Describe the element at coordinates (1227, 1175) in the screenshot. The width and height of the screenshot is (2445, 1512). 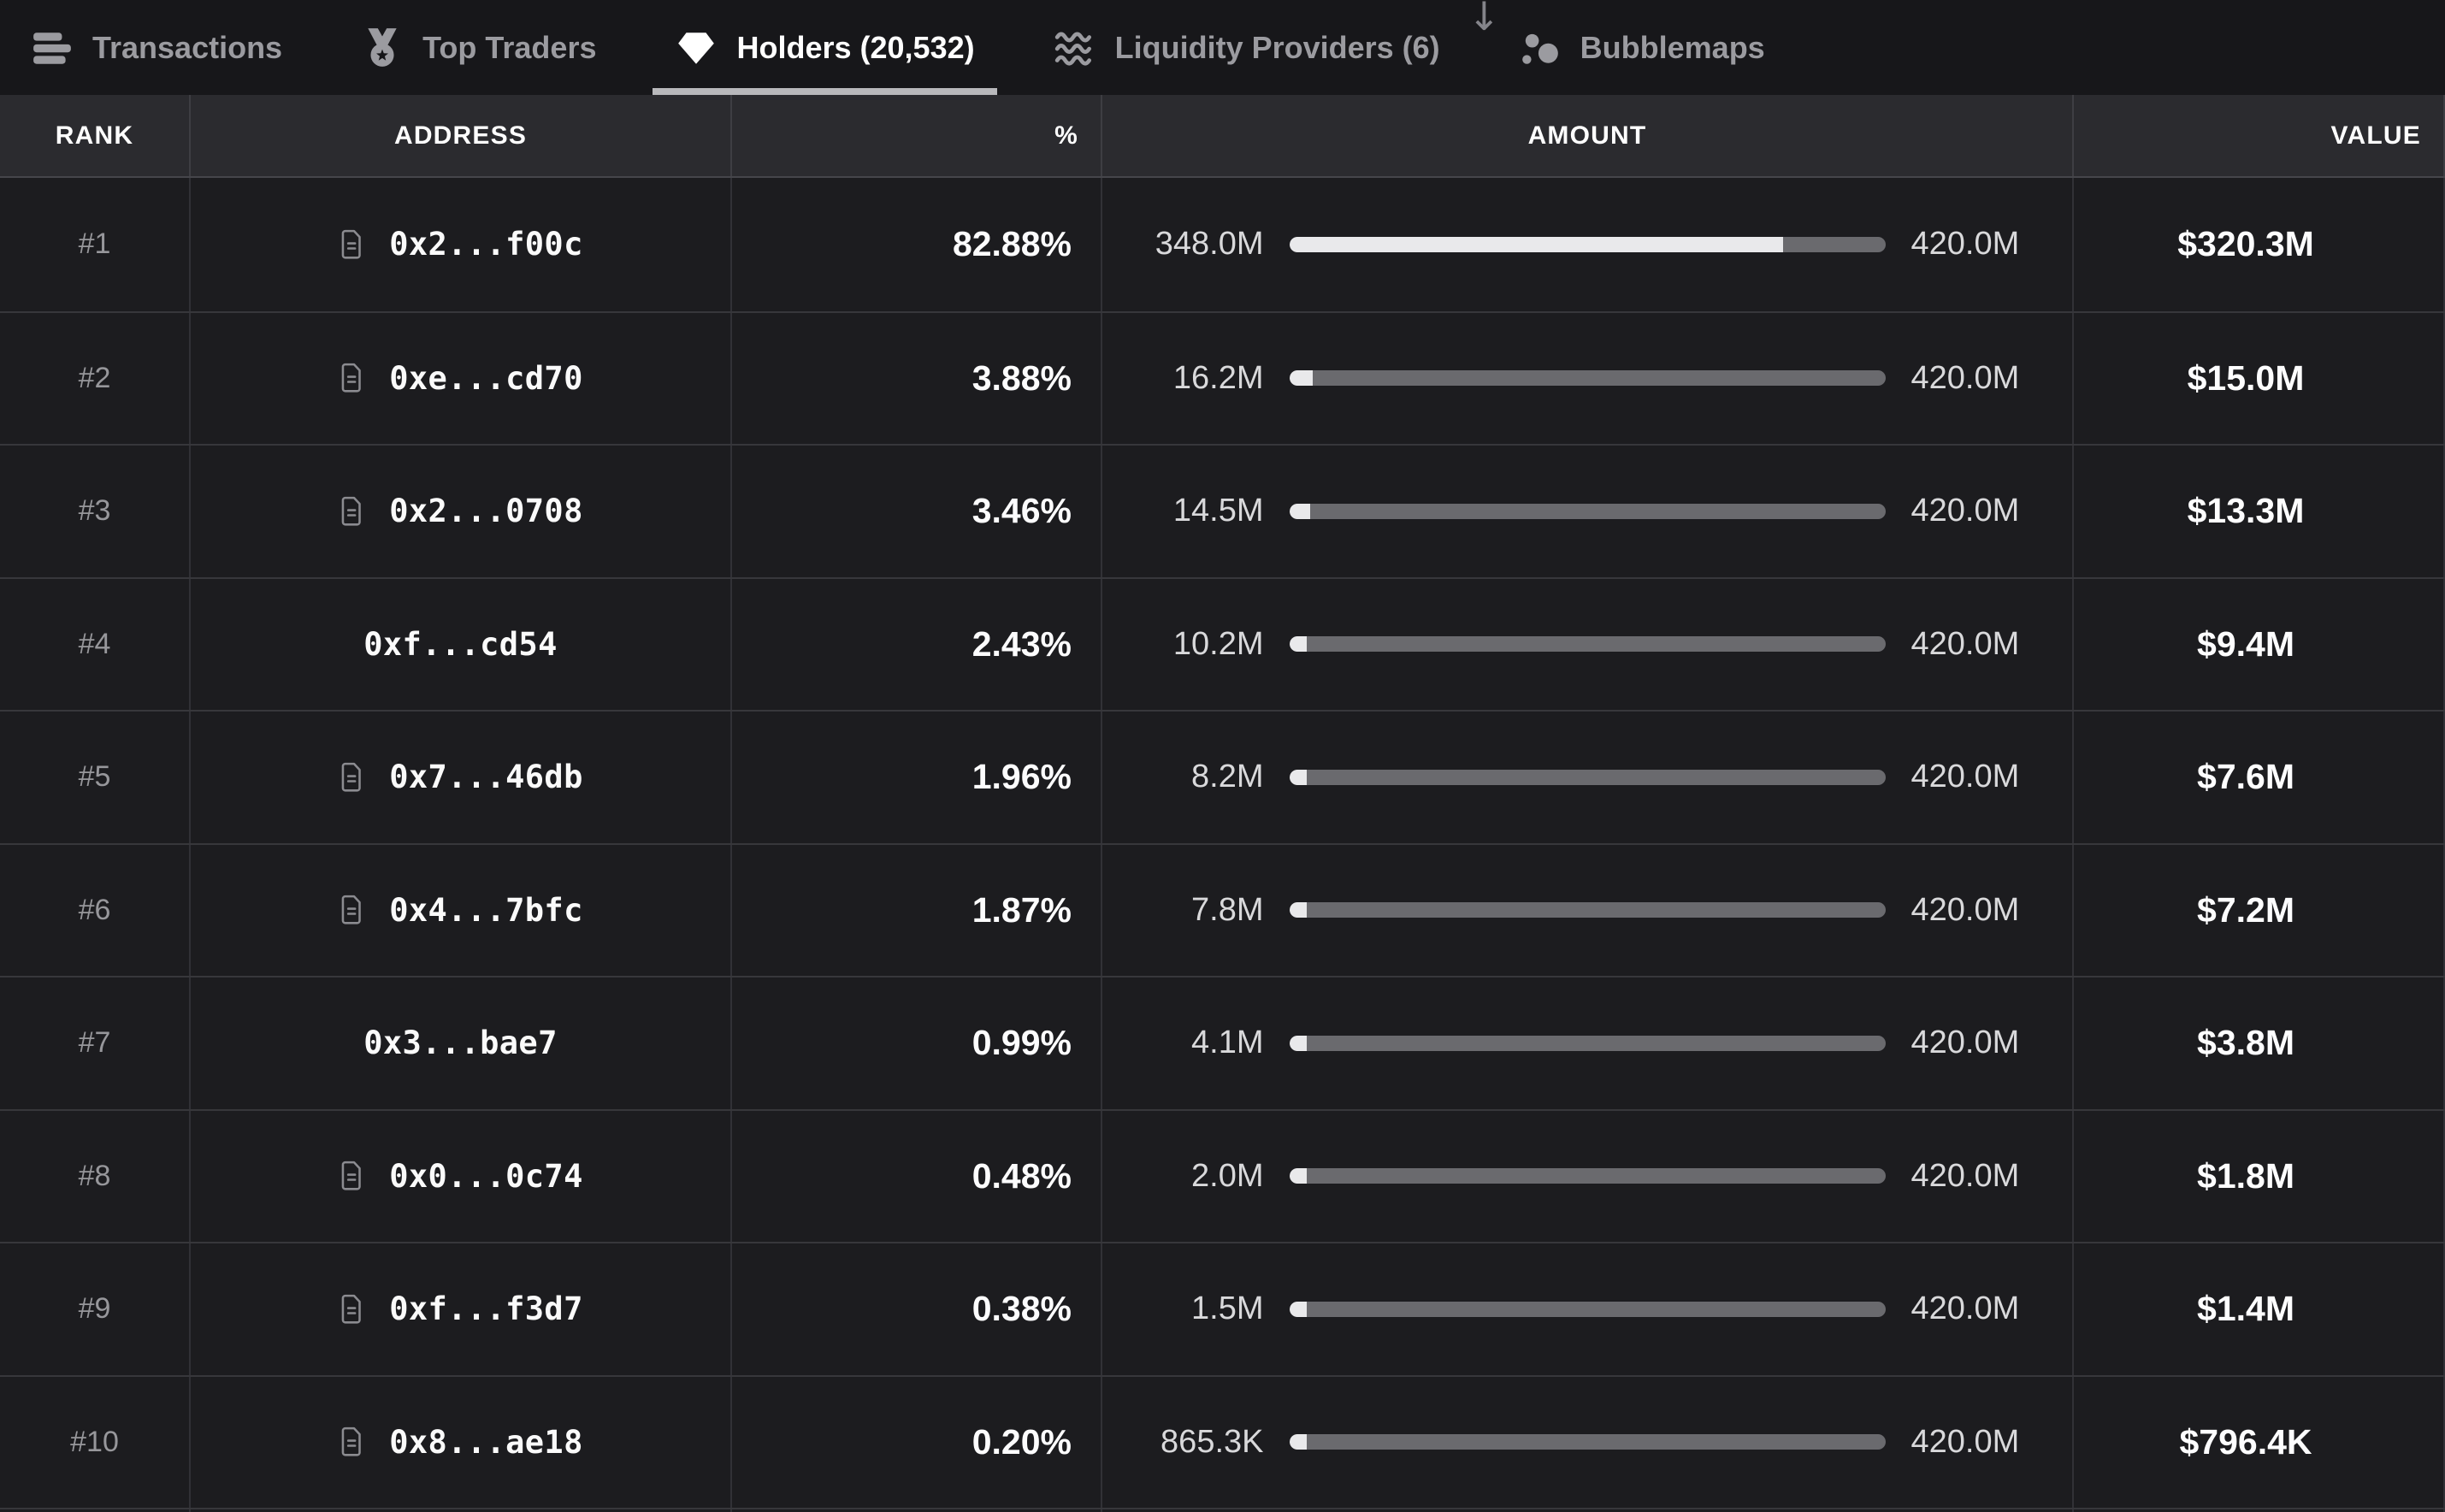
I see `amount-held-label: 2.0M` at that location.